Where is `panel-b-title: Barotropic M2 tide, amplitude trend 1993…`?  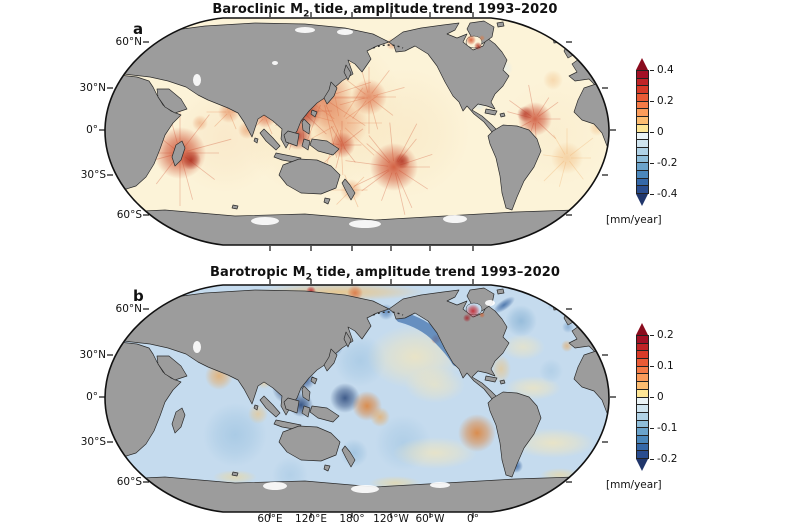 panel-b-title: Barotropic M2 tide, amplitude trend 1993… is located at coordinates (385, 274).